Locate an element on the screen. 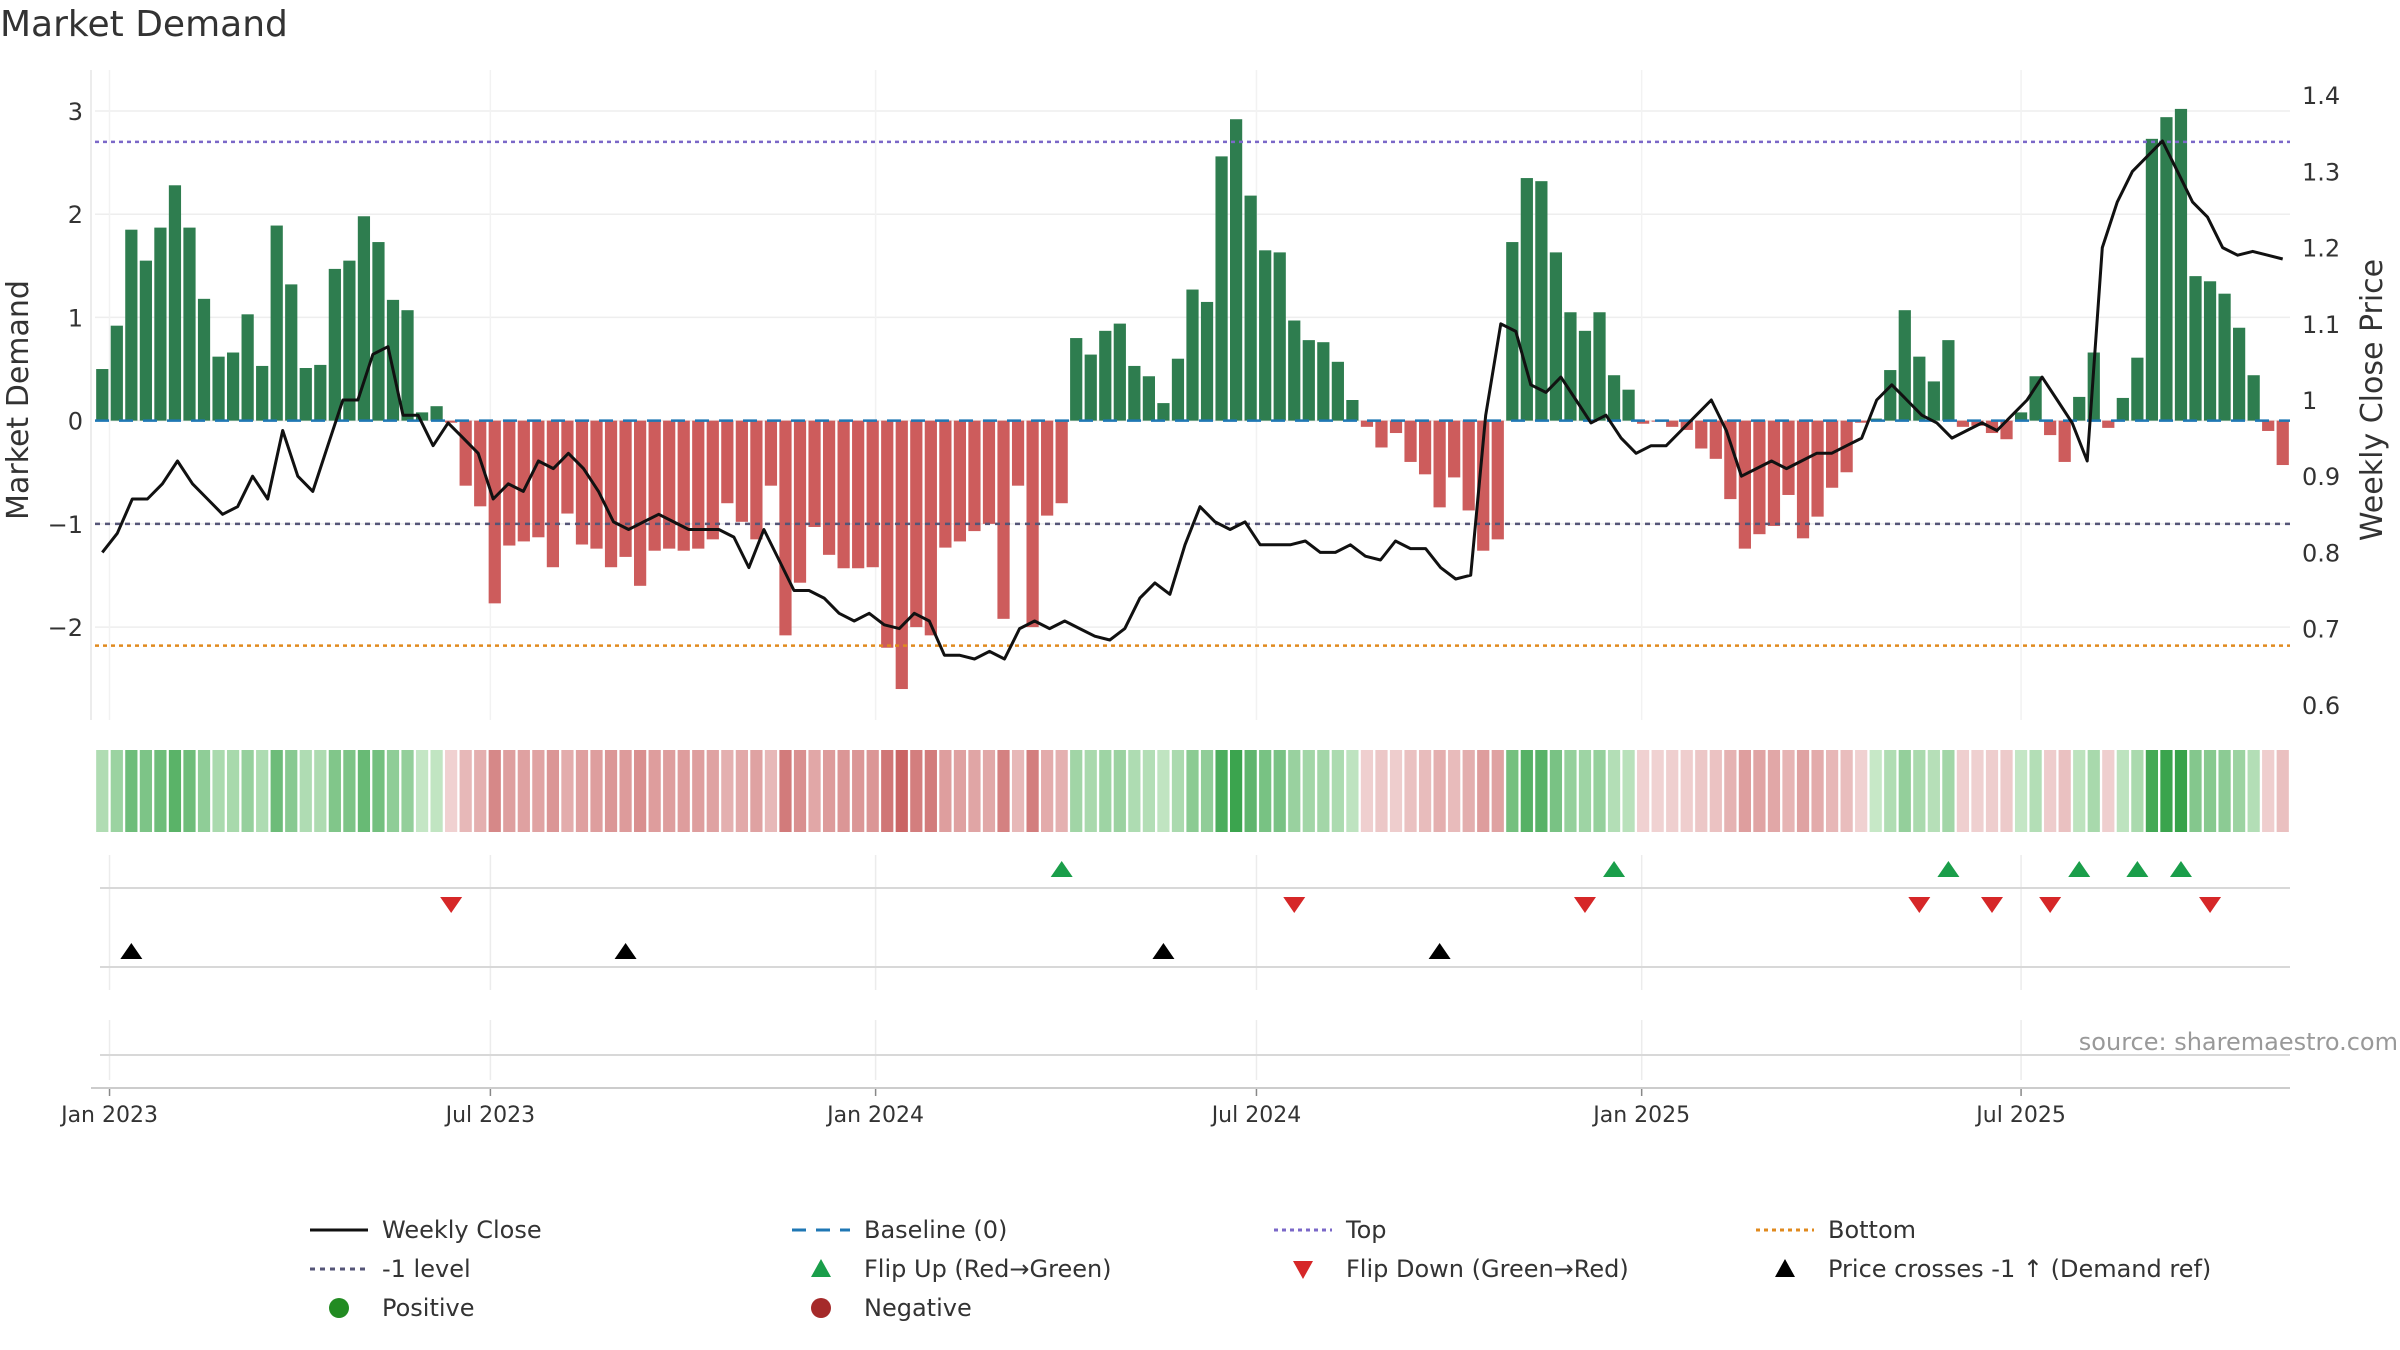 The height and width of the screenshot is (1350, 2400). x-tick-label: Jan 2023 is located at coordinates (108, 1115).